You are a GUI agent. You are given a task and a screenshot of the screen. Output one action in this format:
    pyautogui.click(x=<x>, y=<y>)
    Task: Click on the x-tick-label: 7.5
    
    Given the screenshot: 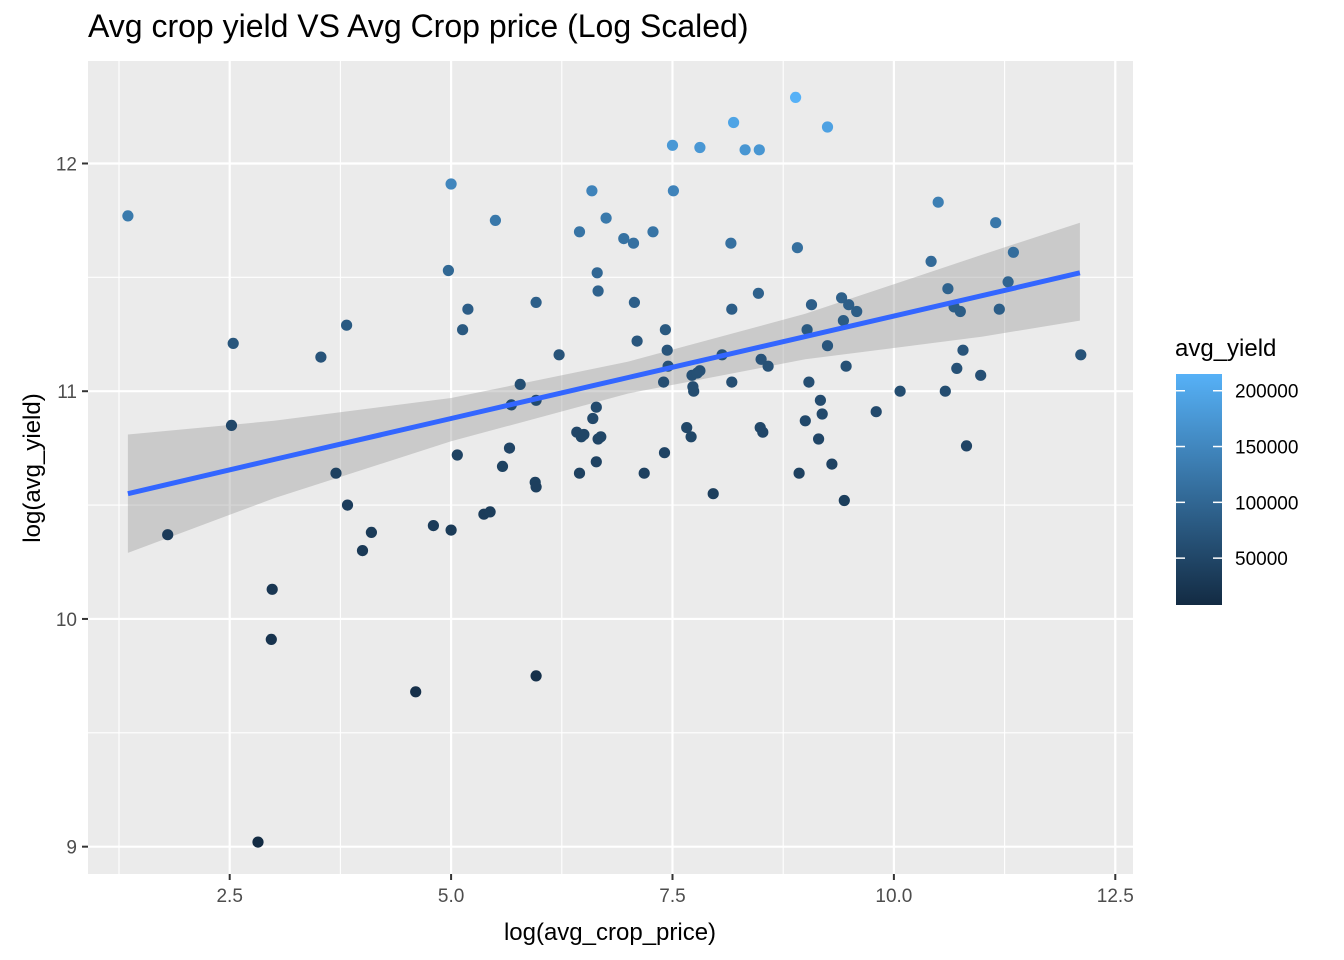 What is the action you would take?
    pyautogui.click(x=672, y=896)
    